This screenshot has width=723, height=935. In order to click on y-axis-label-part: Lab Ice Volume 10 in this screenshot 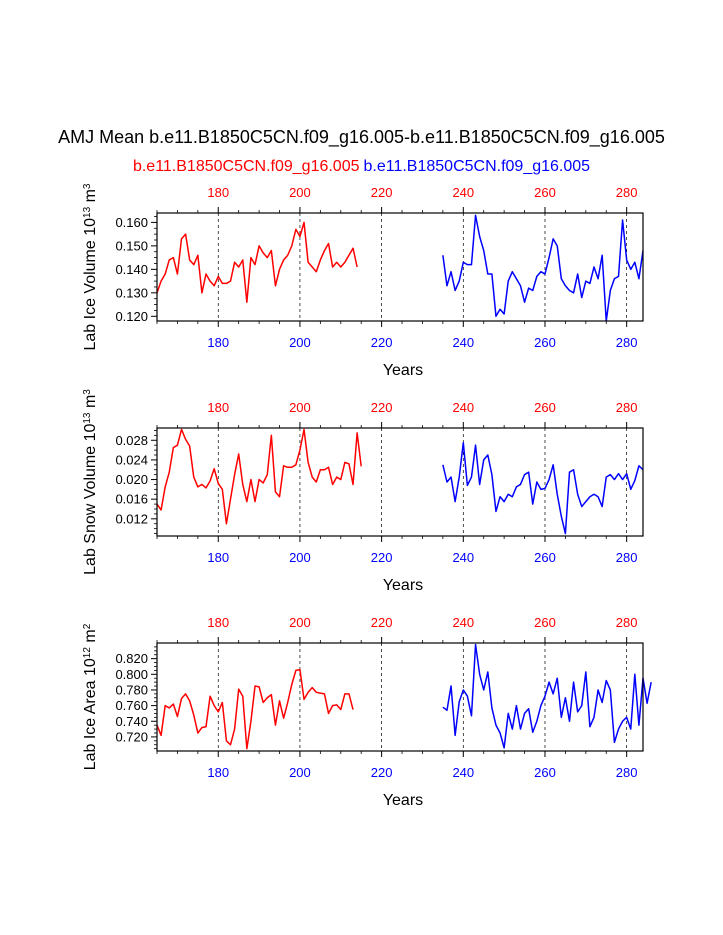, I will do `click(90, 284)`.